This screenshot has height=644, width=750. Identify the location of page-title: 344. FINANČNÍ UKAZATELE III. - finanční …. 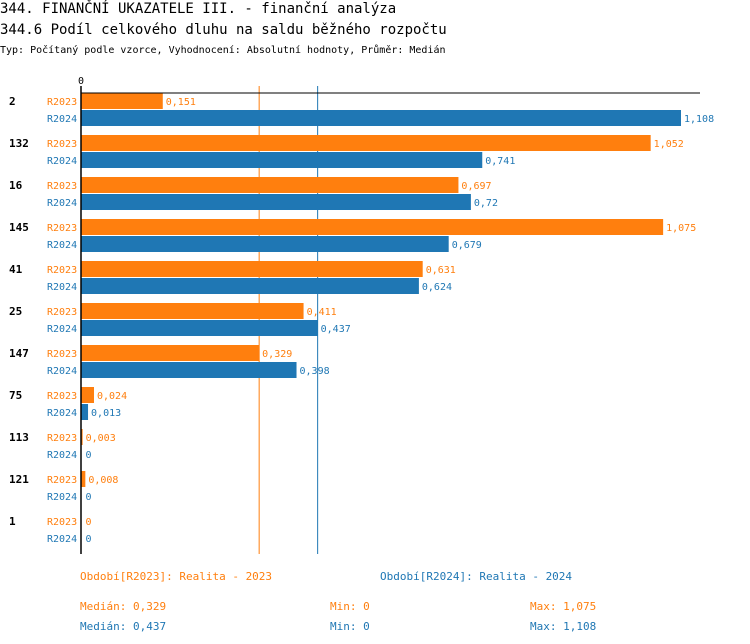
(198, 9).